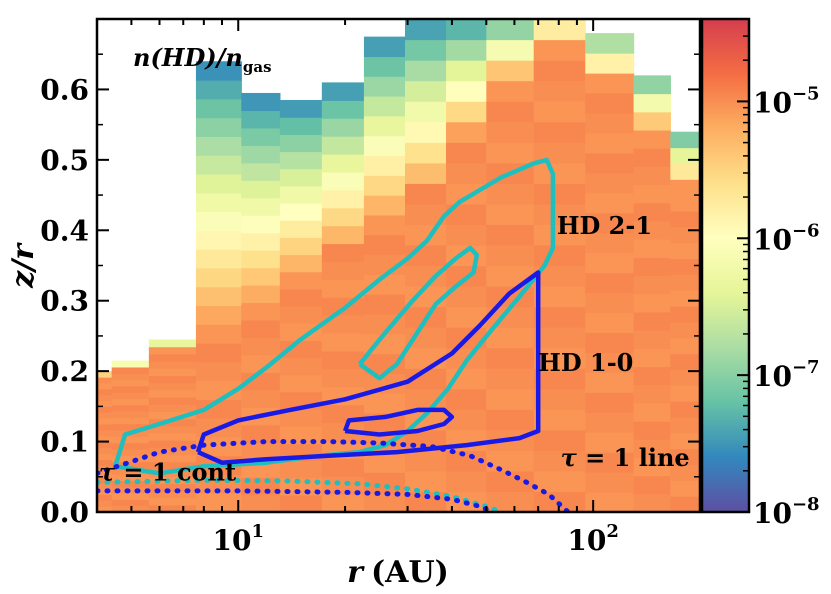 The image size is (831, 594). I want to click on y-tick-label: 0.0, so click(64, 512).